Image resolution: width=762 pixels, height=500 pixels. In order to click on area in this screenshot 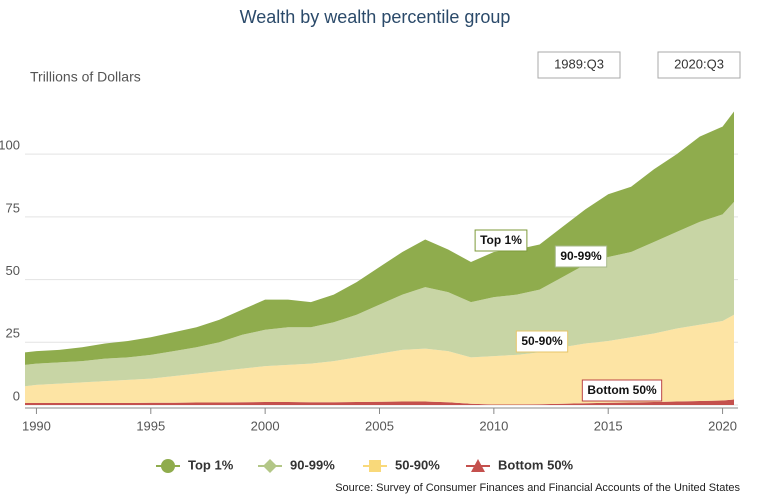, I will do `click(379, 402)`.